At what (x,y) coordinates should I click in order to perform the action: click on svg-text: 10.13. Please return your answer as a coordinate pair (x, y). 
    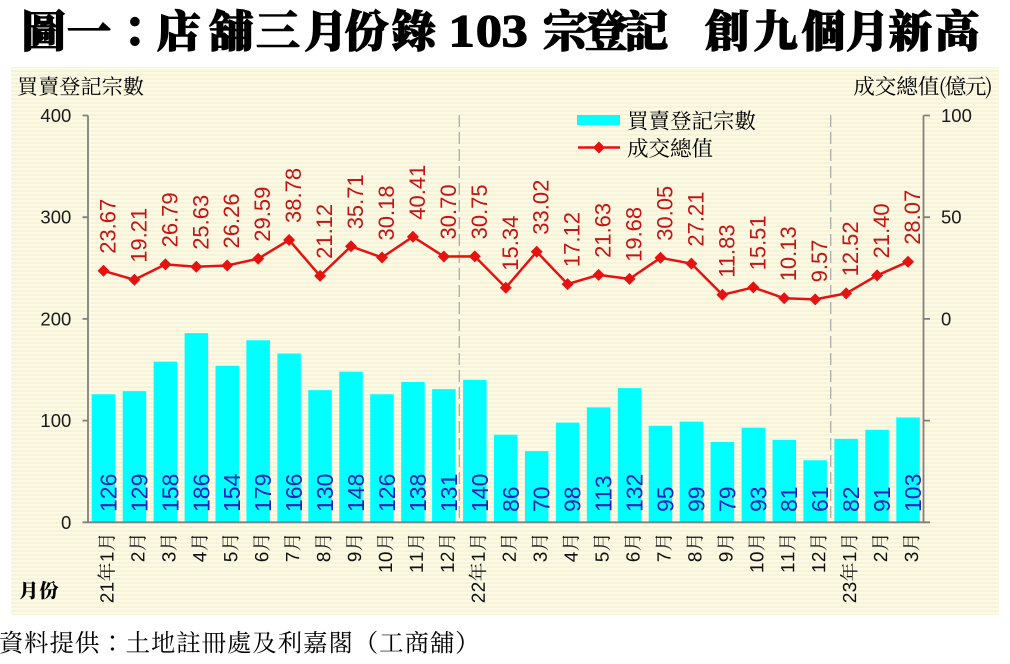
    Looking at the image, I should click on (788, 253).